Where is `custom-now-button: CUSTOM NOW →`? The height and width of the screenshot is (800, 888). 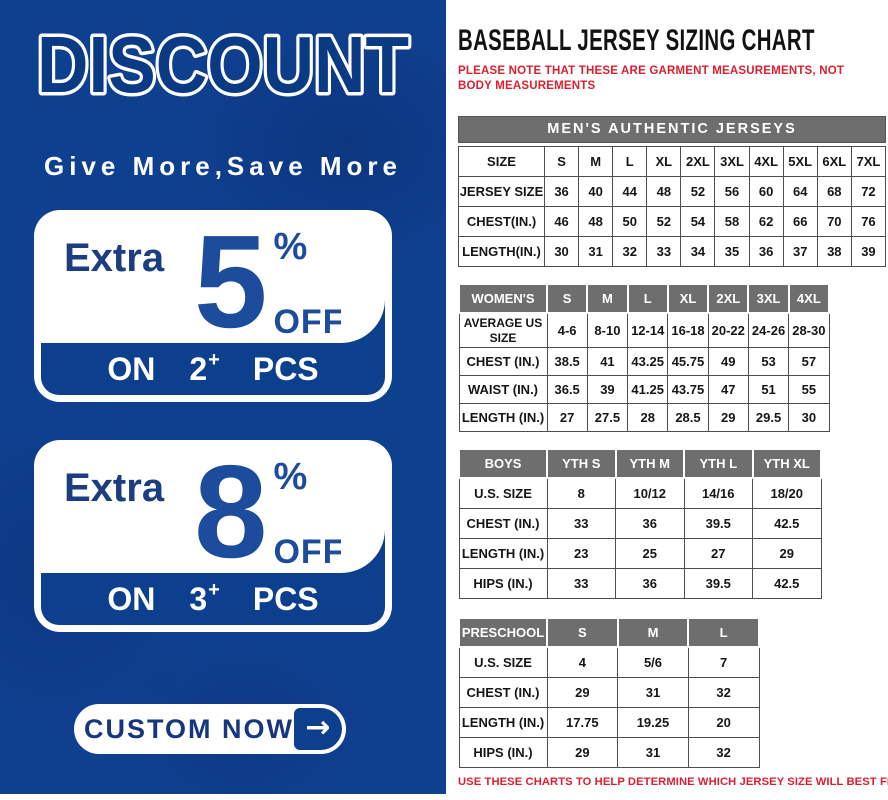 custom-now-button: CUSTOM NOW → is located at coordinates (210, 729).